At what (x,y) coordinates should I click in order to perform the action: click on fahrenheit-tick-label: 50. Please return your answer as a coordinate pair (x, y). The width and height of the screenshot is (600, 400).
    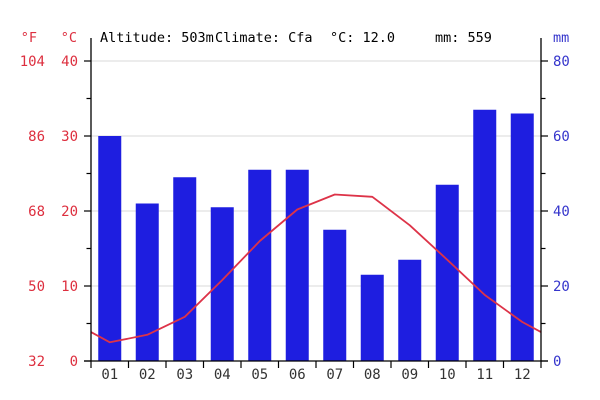
    Looking at the image, I should click on (36, 287).